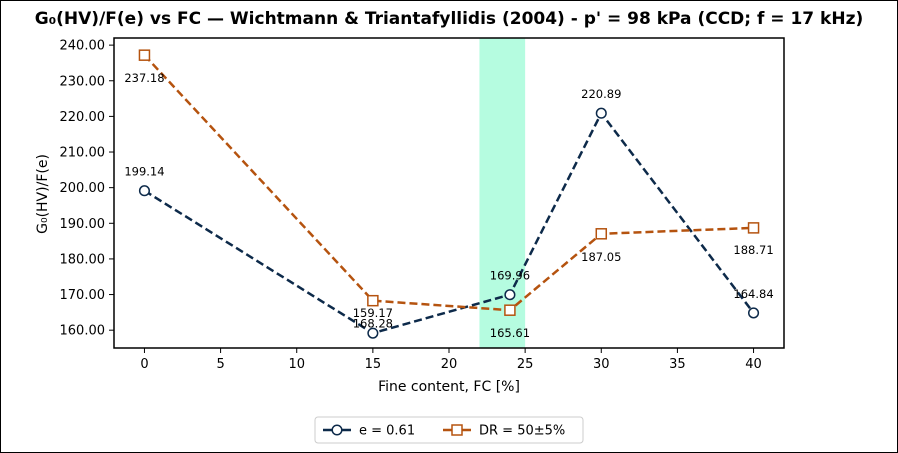 The height and width of the screenshot is (453, 898). I want to click on x-tick-label: 30, so click(601, 364).